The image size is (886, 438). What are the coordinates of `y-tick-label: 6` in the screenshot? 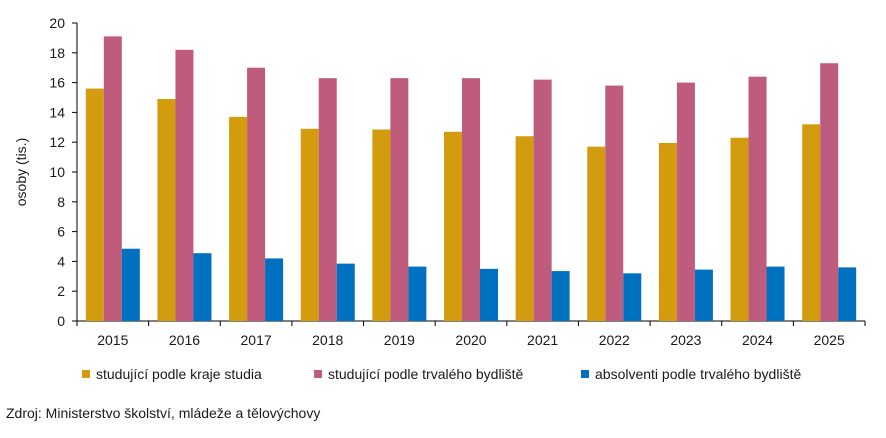 It's located at (61, 232).